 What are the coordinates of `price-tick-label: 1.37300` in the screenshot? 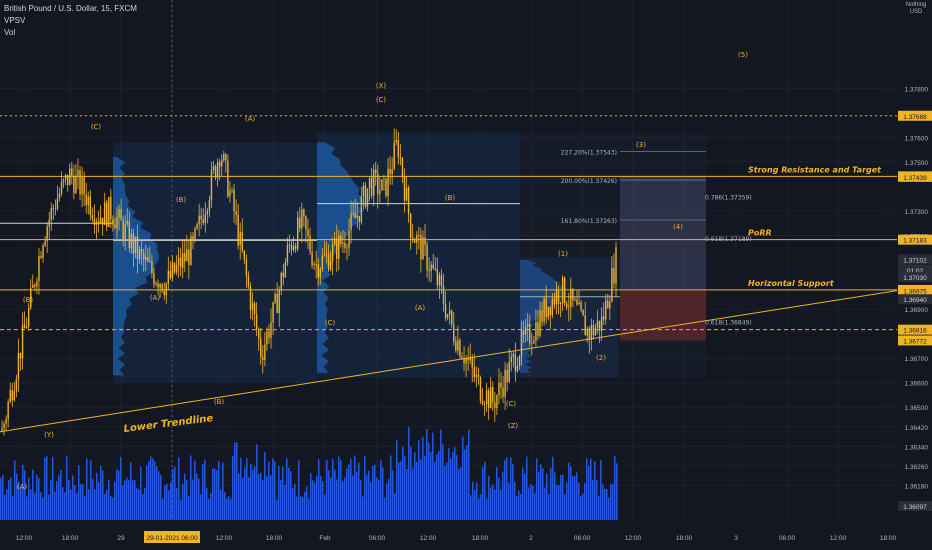 It's located at (917, 212).